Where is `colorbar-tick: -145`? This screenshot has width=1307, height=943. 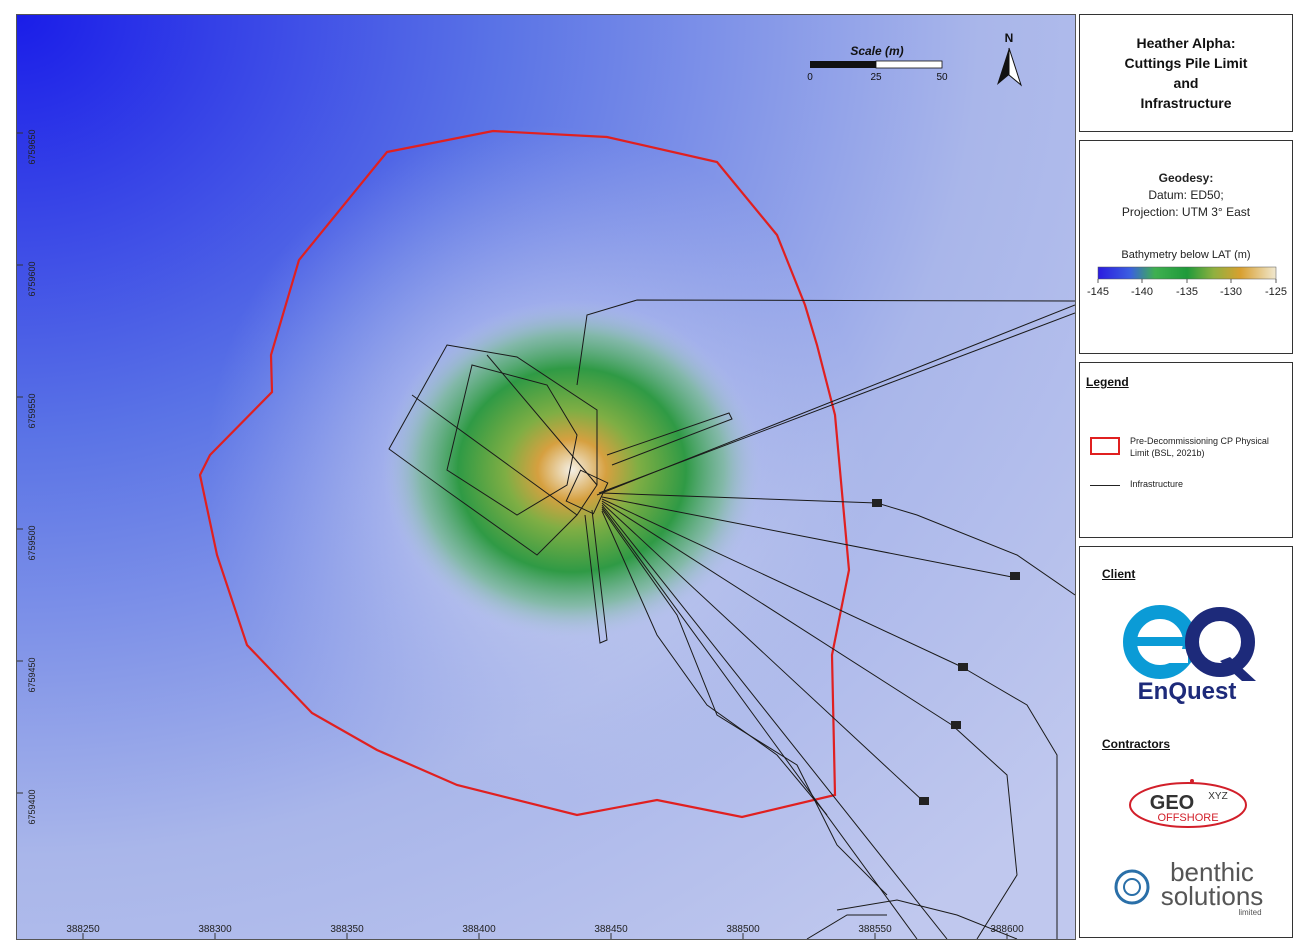
colorbar-tick: -145 is located at coordinates (1098, 292).